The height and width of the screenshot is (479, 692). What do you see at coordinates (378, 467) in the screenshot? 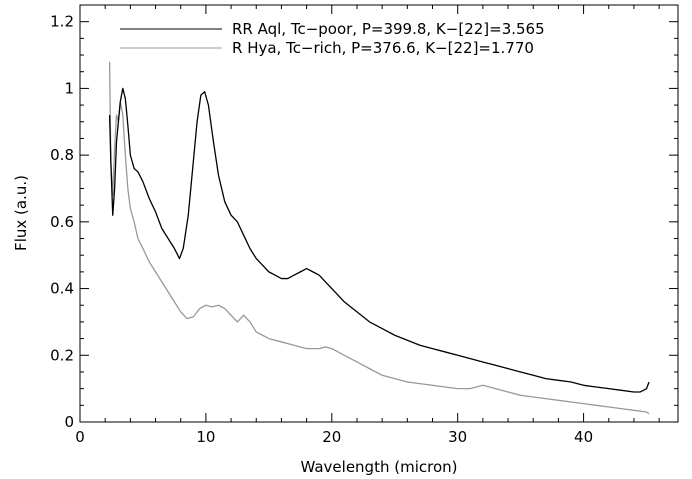
I see `x-axis-label: Wavelength (micron)` at bounding box center [378, 467].